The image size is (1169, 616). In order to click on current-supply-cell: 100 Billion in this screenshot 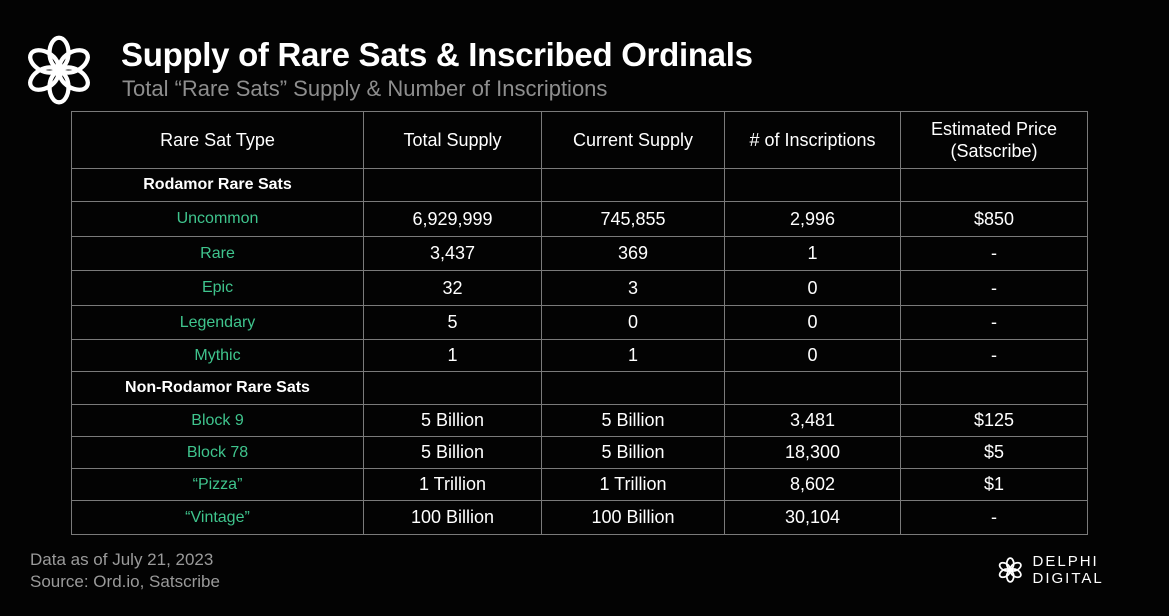, I will do `click(633, 517)`.